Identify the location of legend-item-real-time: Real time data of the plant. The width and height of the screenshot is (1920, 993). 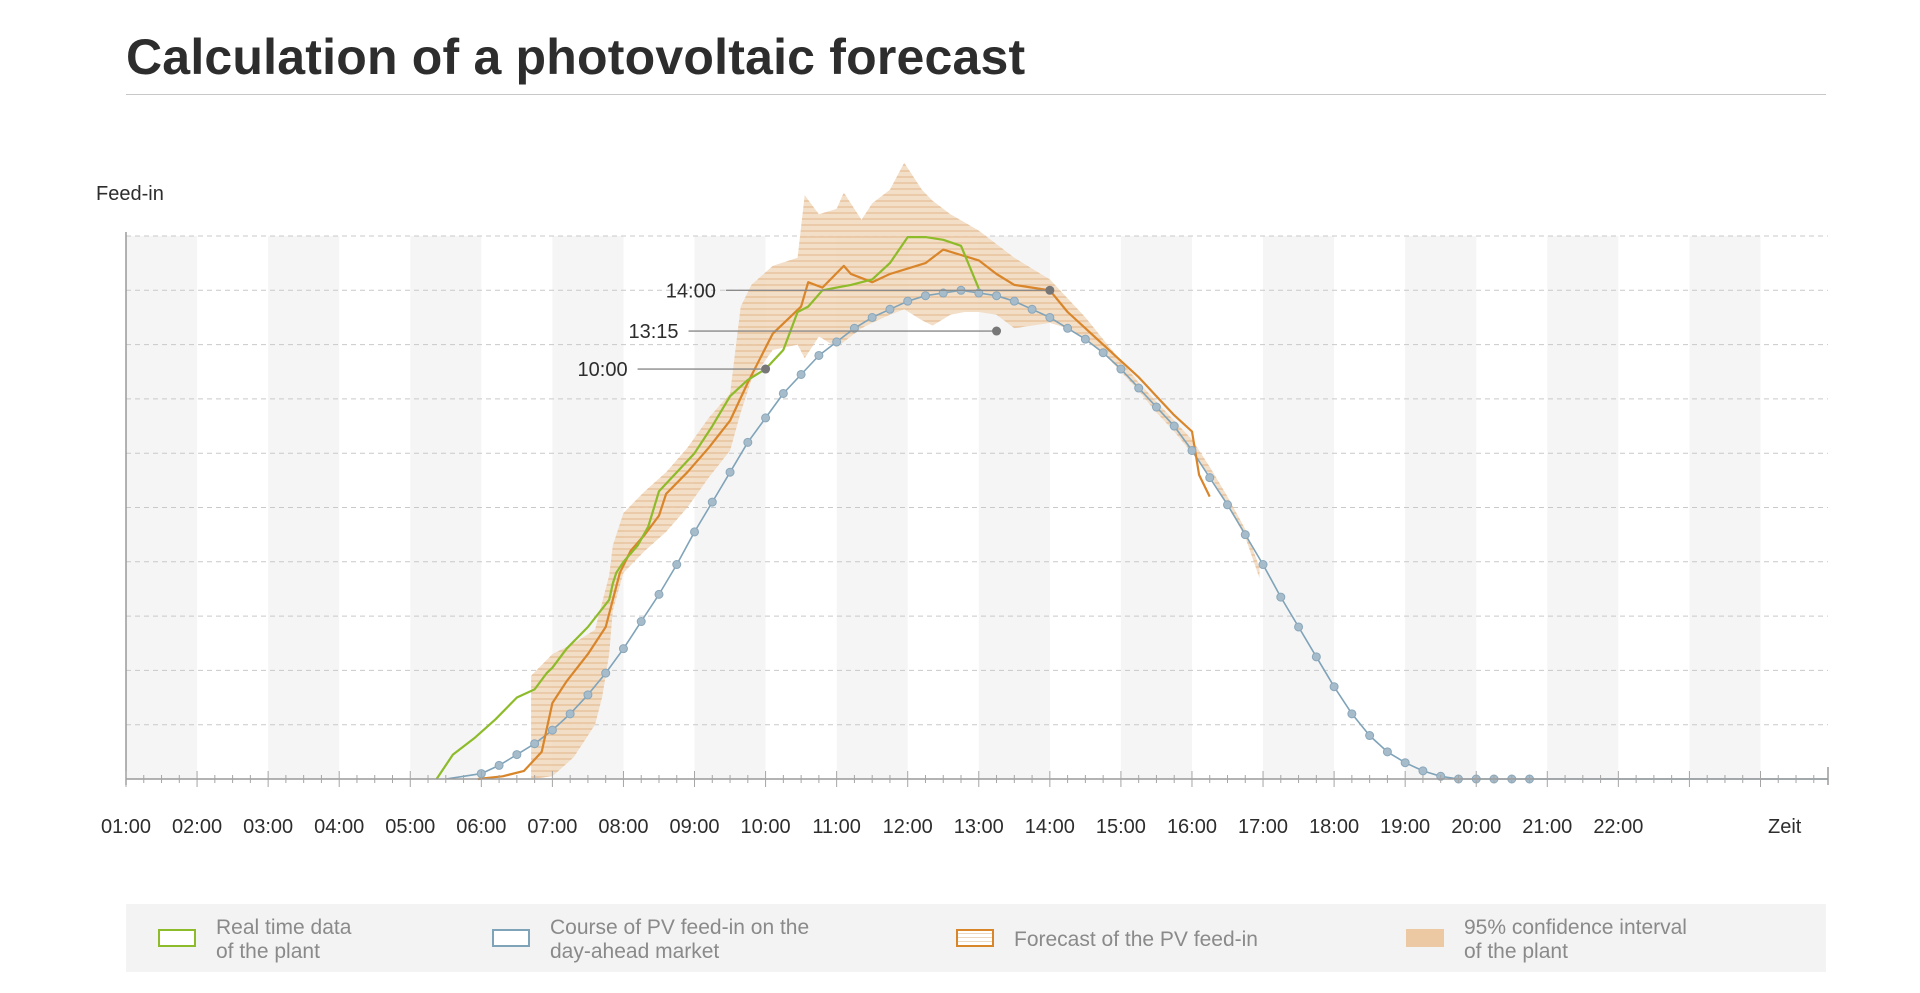
(323, 939).